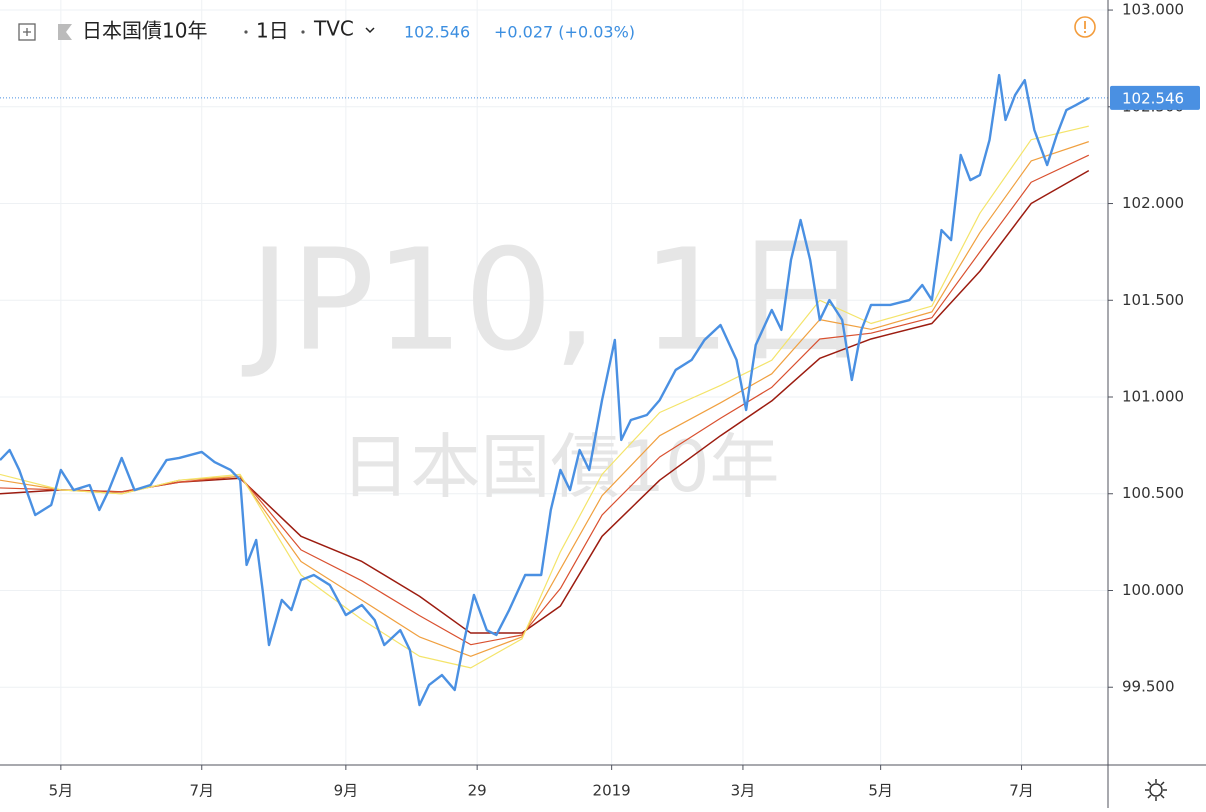  What do you see at coordinates (437, 32) in the screenshot?
I see `last-price: 102.546` at bounding box center [437, 32].